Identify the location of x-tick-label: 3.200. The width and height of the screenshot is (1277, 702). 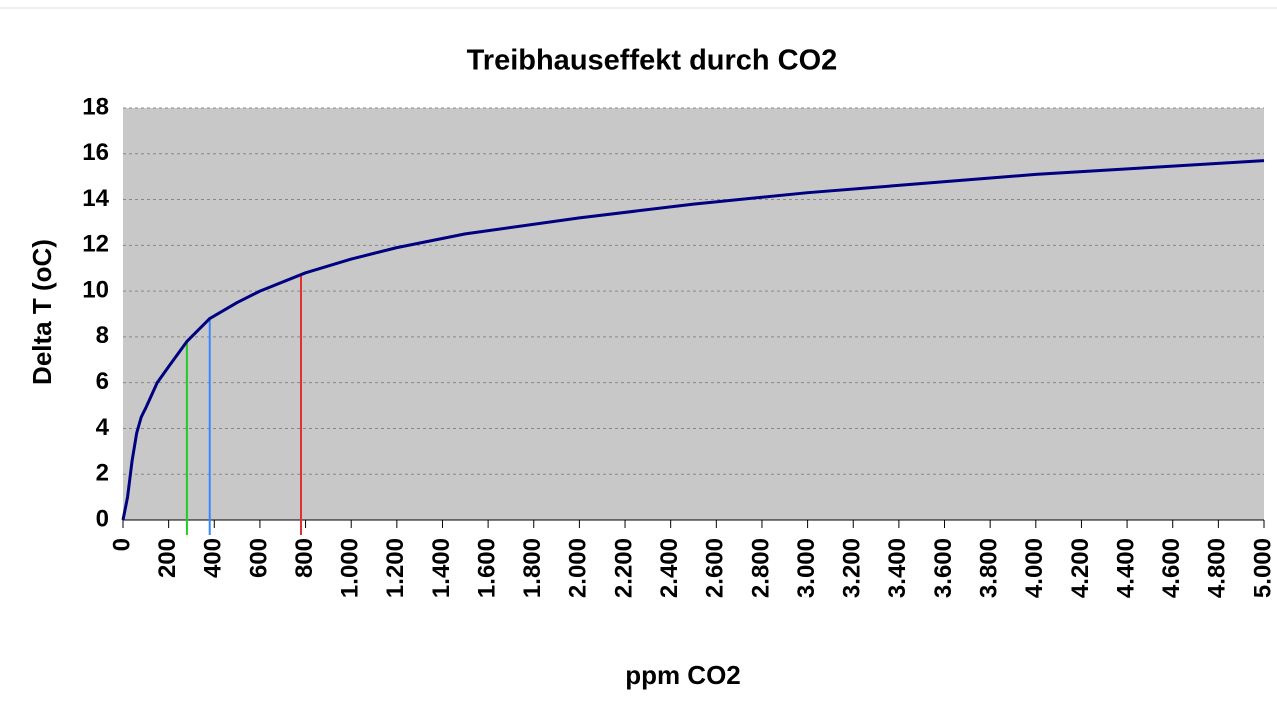
(852, 568).